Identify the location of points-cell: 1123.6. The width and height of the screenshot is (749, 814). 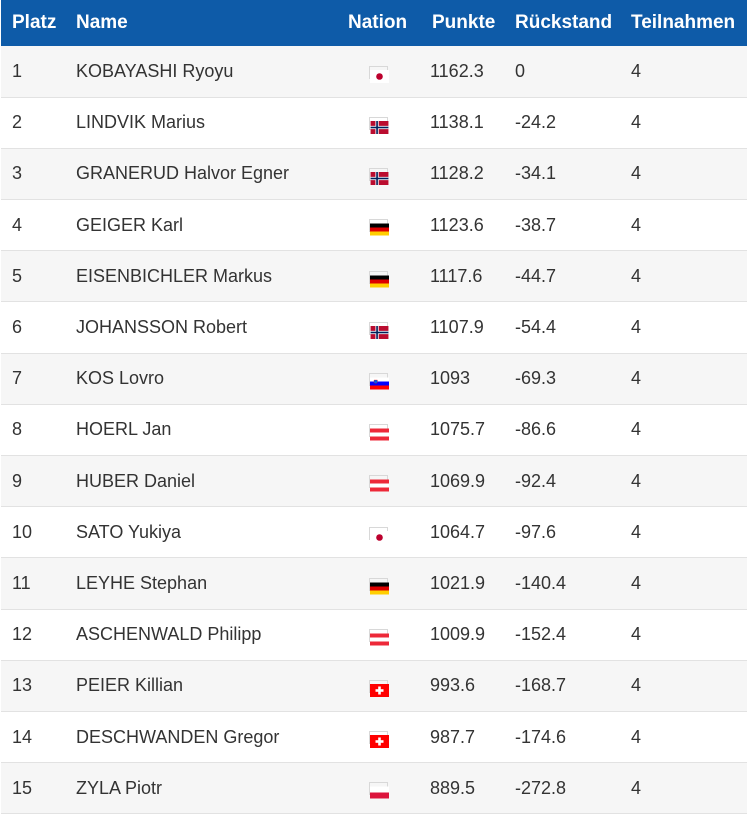
(457, 224).